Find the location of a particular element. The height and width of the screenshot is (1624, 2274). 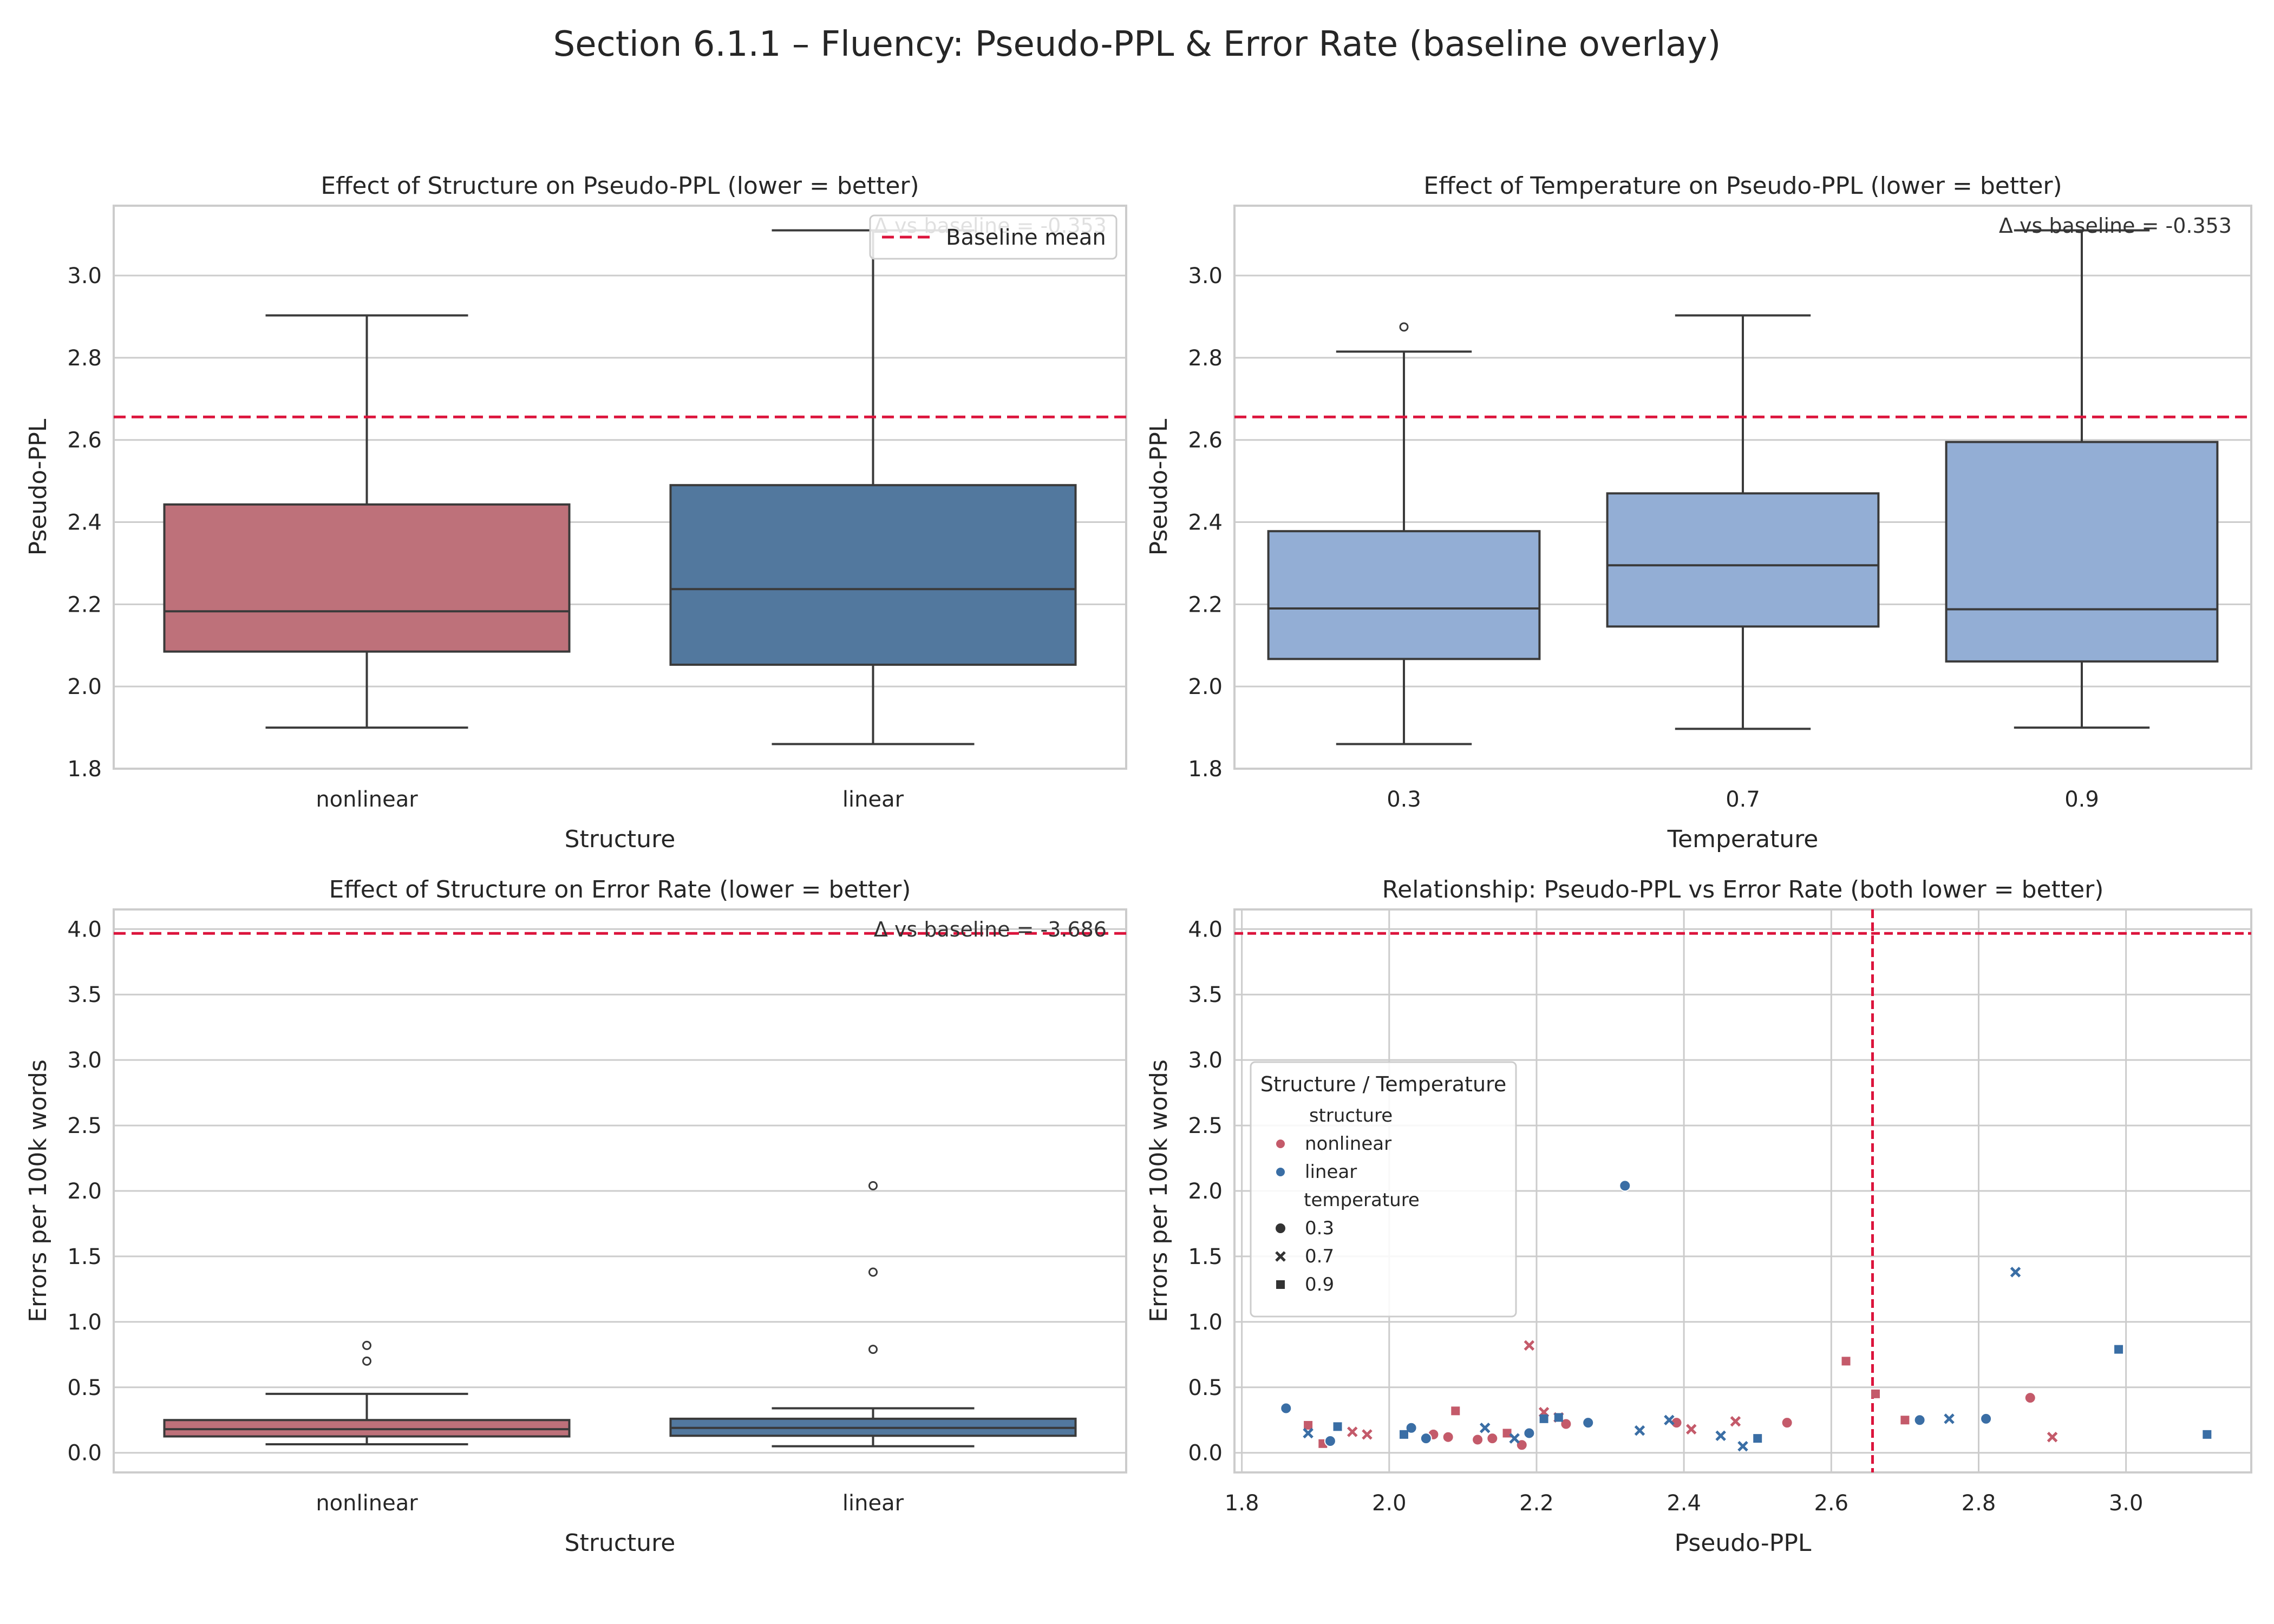

legend-style-label: 0.3 is located at coordinates (1320, 1228).